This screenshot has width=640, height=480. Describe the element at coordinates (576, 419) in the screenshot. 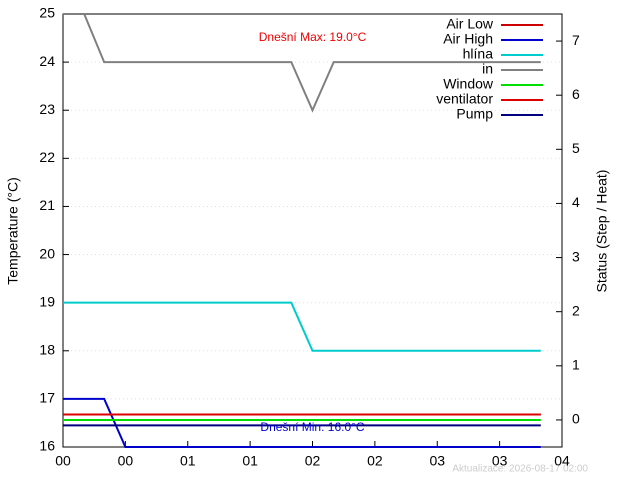

I see `y2-tick-label: 0` at that location.